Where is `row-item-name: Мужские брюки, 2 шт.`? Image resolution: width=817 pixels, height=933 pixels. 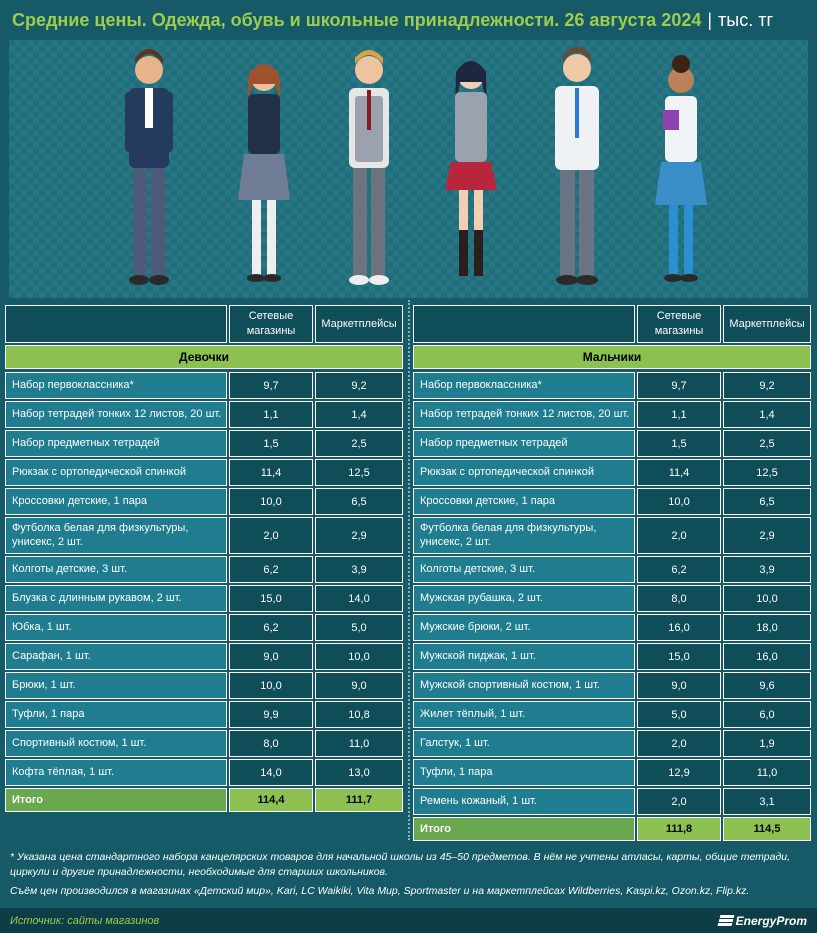
row-item-name: Мужские брюки, 2 шт. is located at coordinates (524, 627).